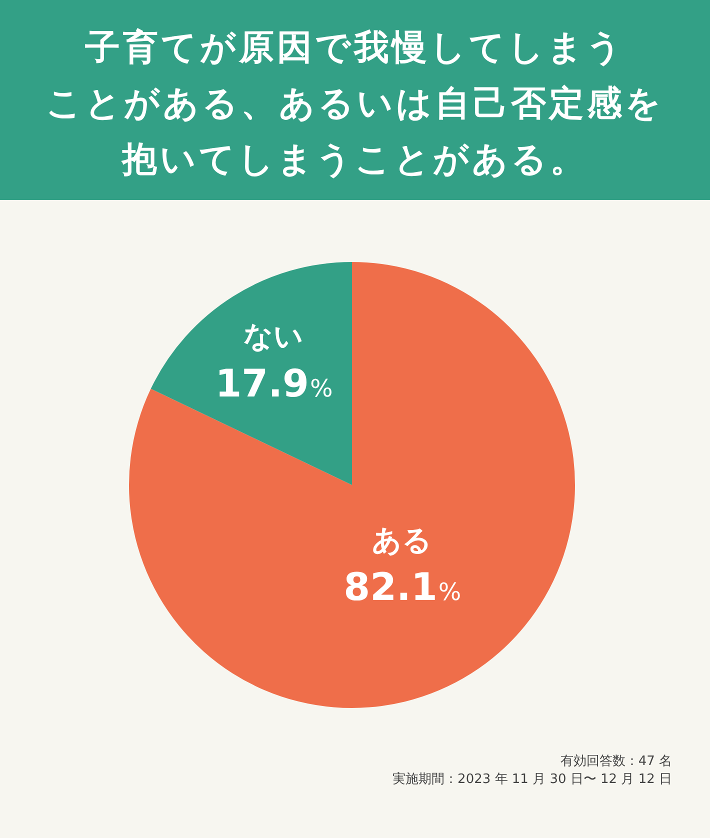 The height and width of the screenshot is (838, 710). What do you see at coordinates (532, 780) in the screenshot?
I see `text: 実施期間：2023 年 11 月 30 日〜 12 月 12 日` at bounding box center [532, 780].